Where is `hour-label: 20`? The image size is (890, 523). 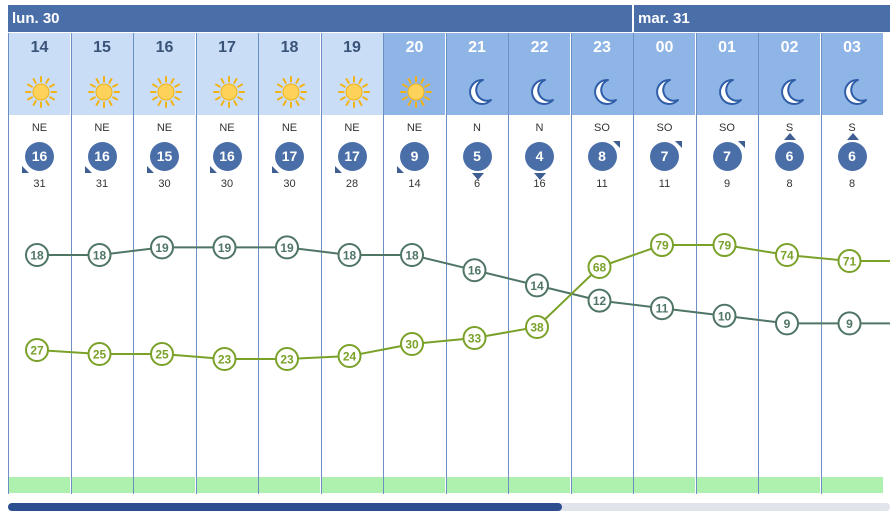 hour-label: 20 is located at coordinates (414, 47).